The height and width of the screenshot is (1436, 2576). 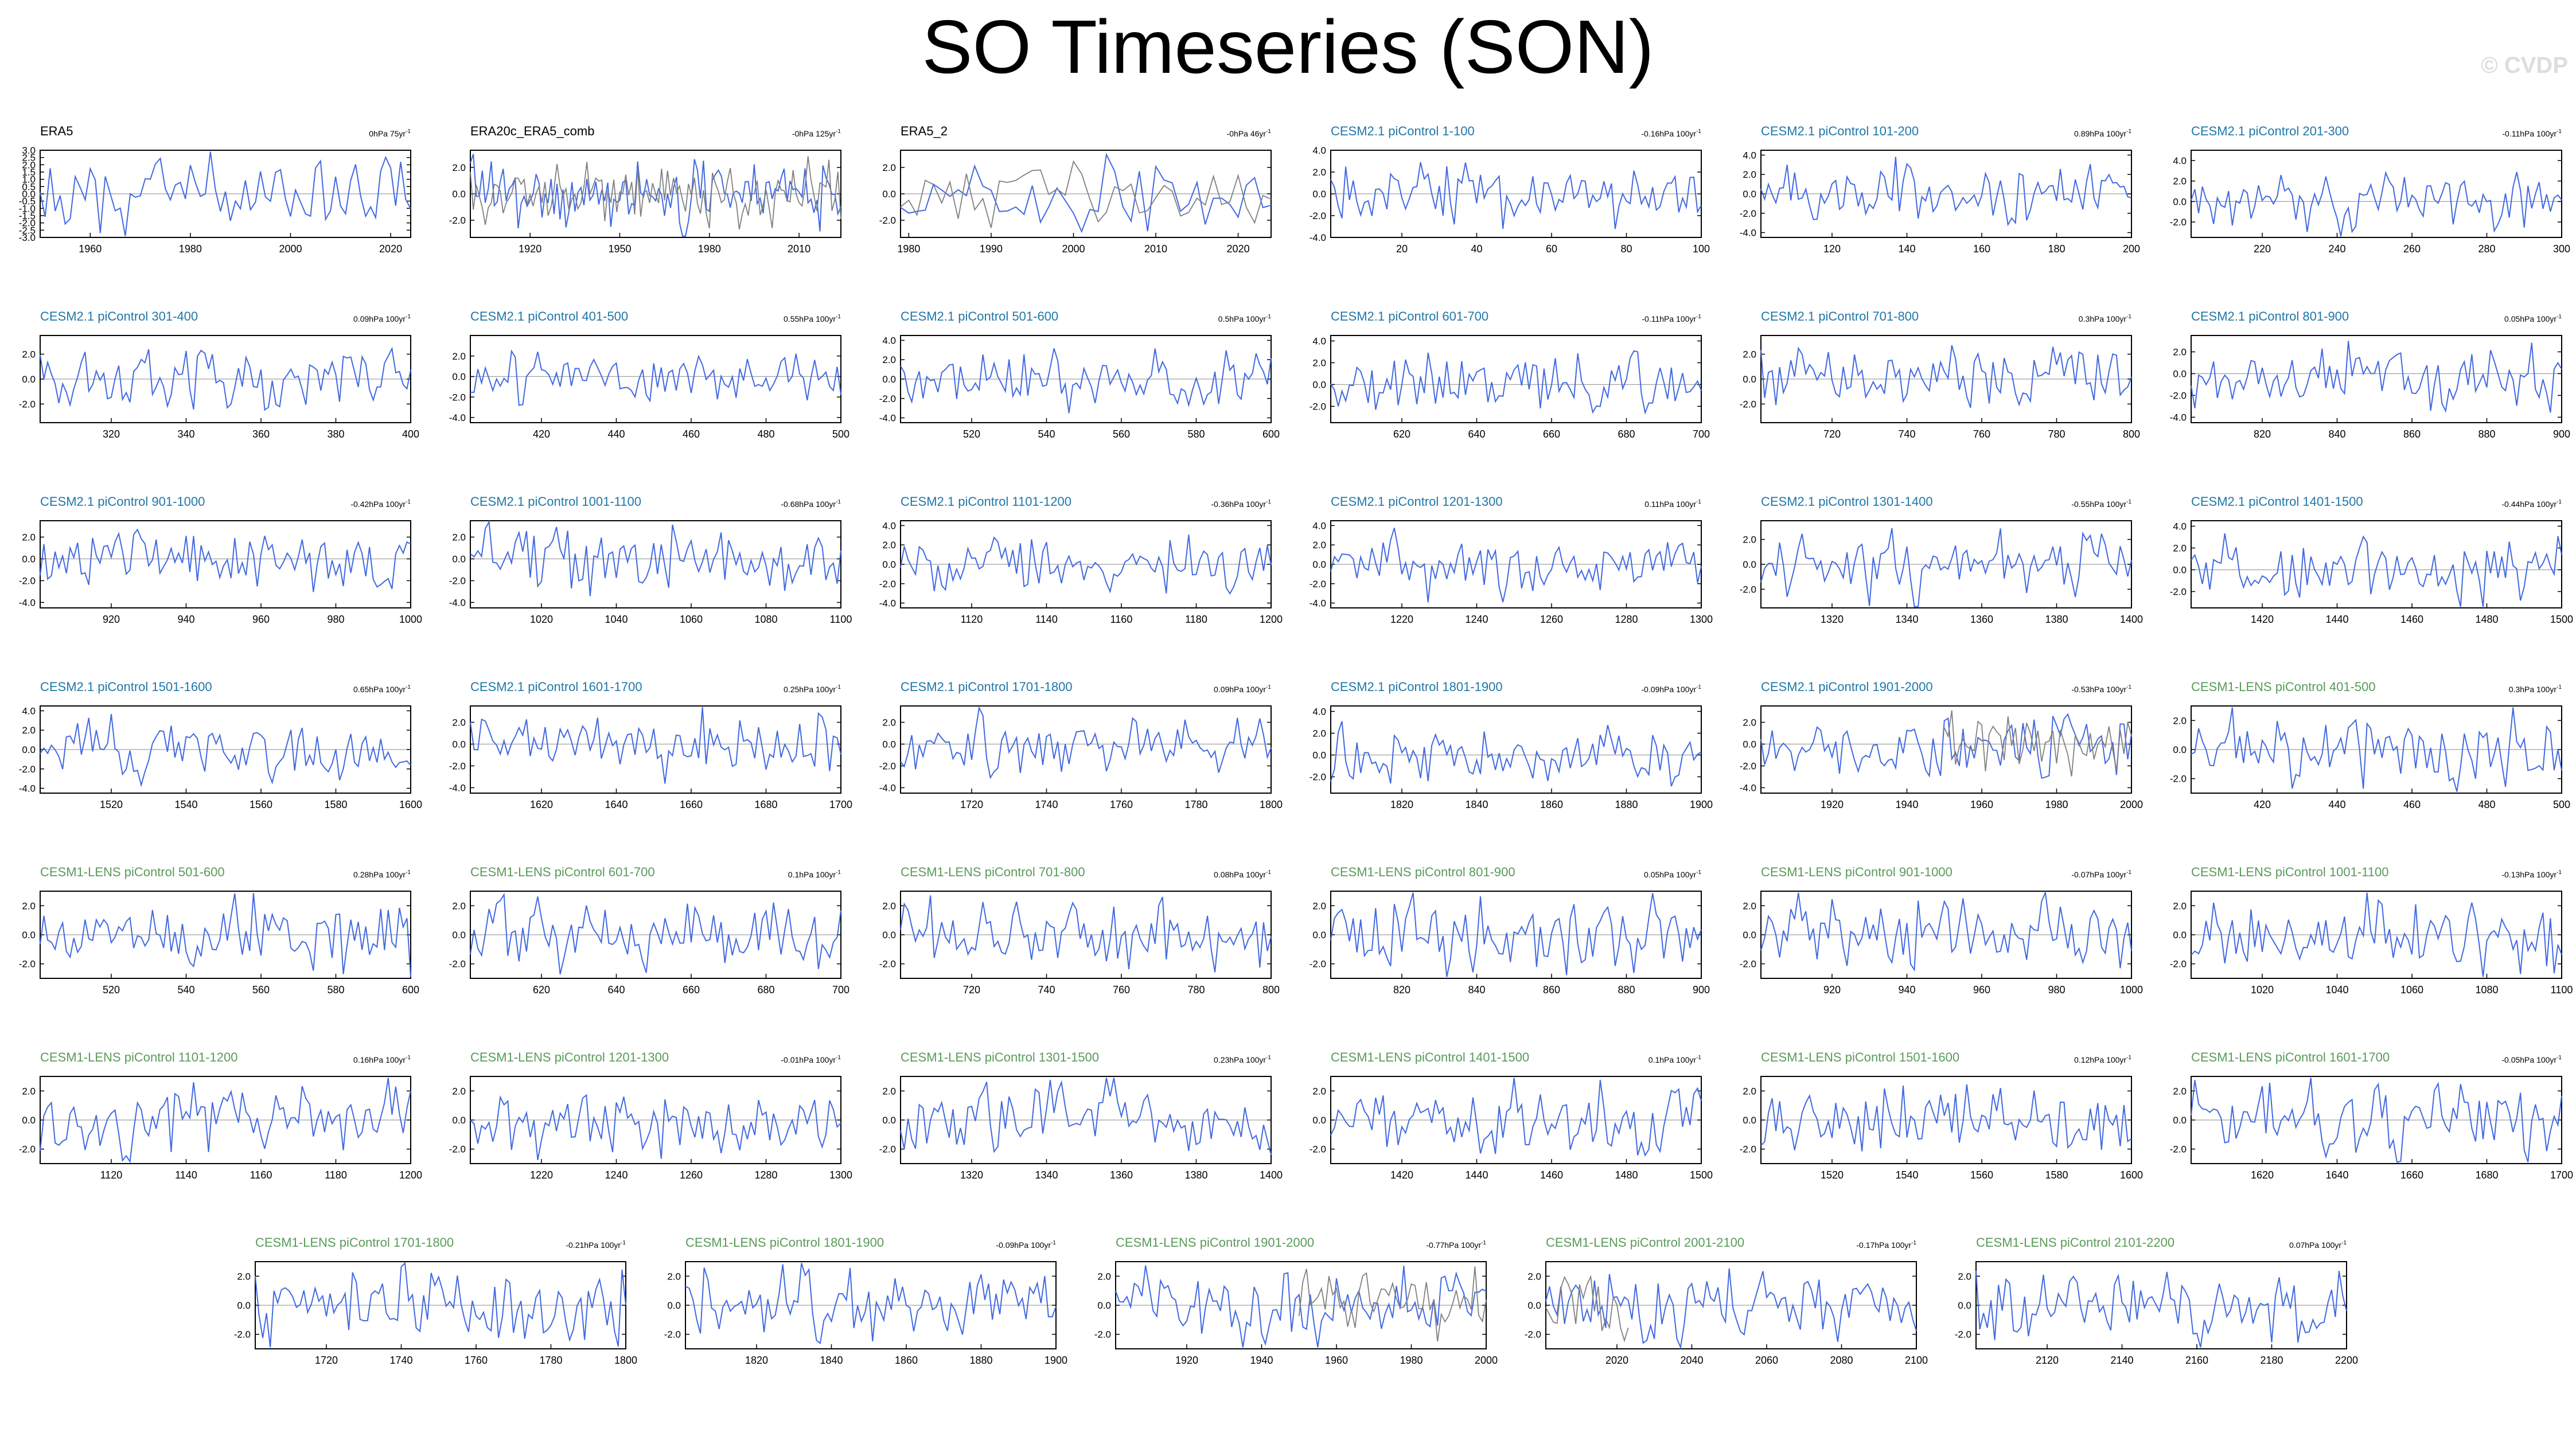 I want to click on panel-trend: 0.55hPa 100yr-1, so click(x=813, y=318).